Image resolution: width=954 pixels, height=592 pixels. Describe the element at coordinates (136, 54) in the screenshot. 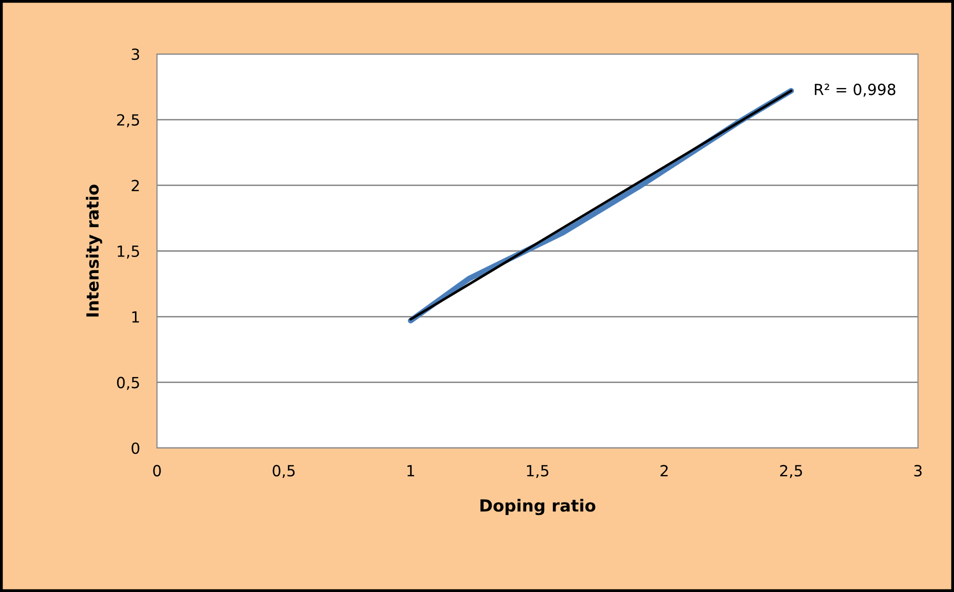

I see `y-tick-label: 3` at that location.